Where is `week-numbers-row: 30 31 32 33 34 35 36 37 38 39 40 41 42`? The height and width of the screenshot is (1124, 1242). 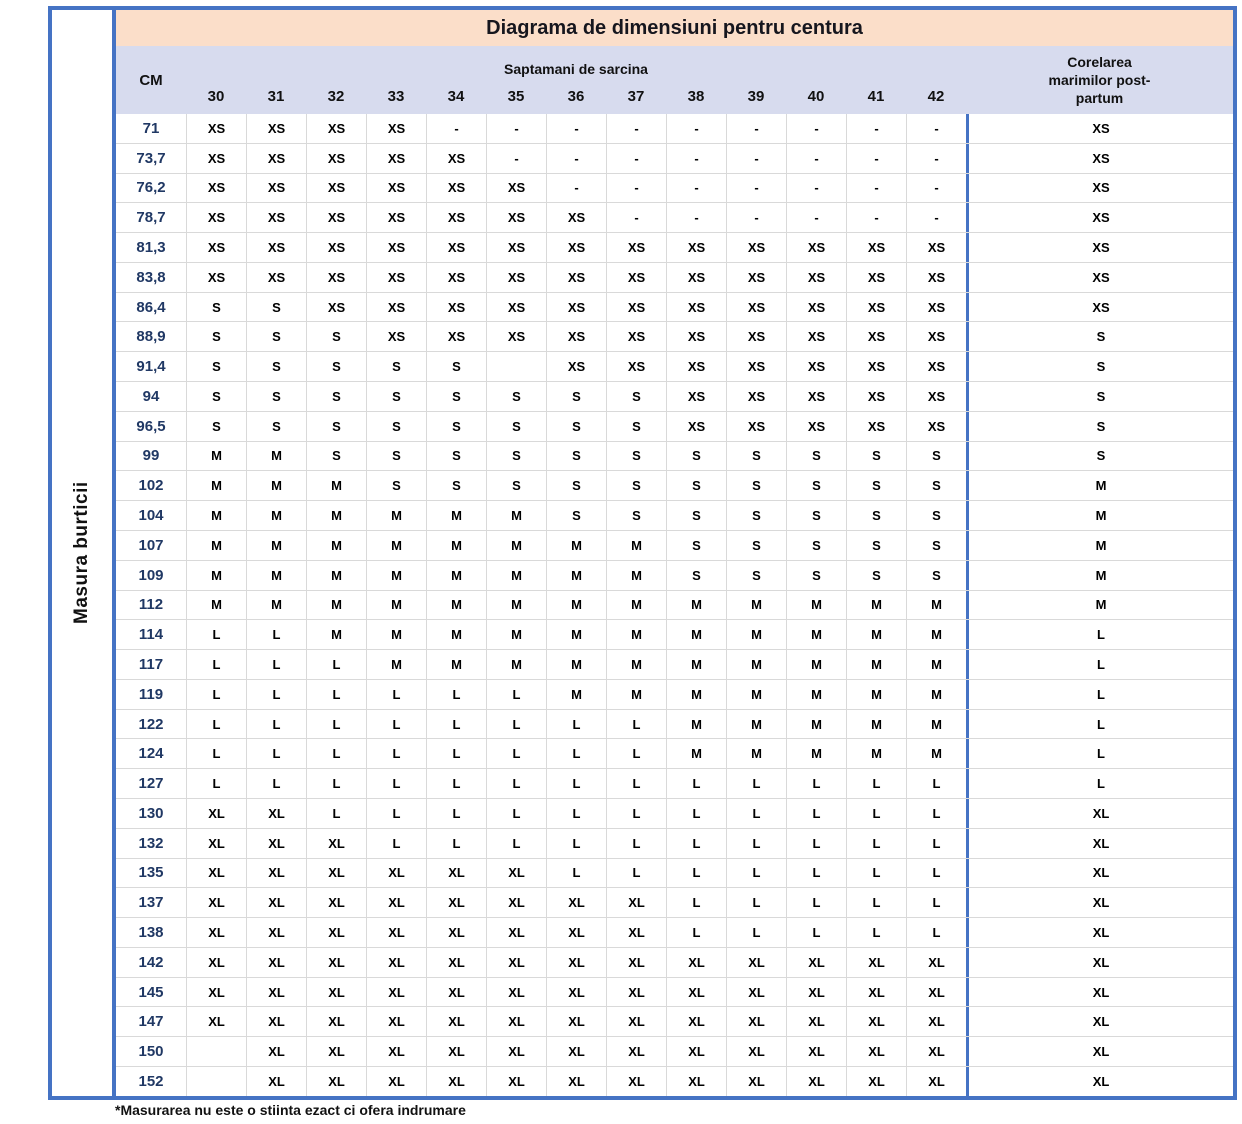
week-numbers-row: 30 31 32 33 34 35 36 37 38 39 40 41 42 is located at coordinates (576, 96).